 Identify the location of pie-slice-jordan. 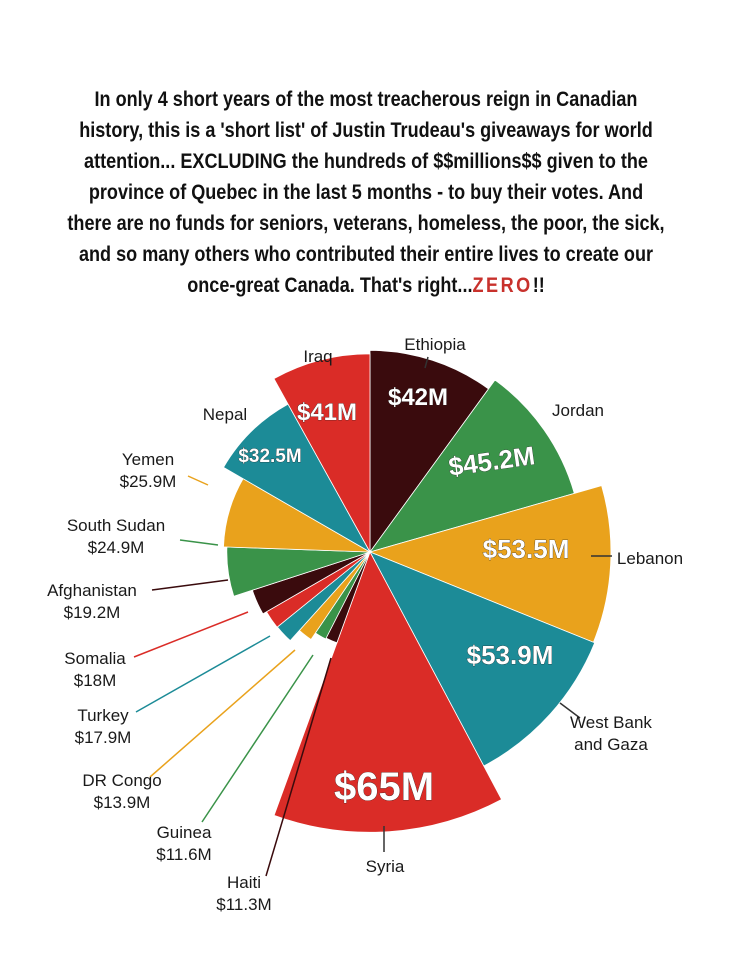
(471, 466).